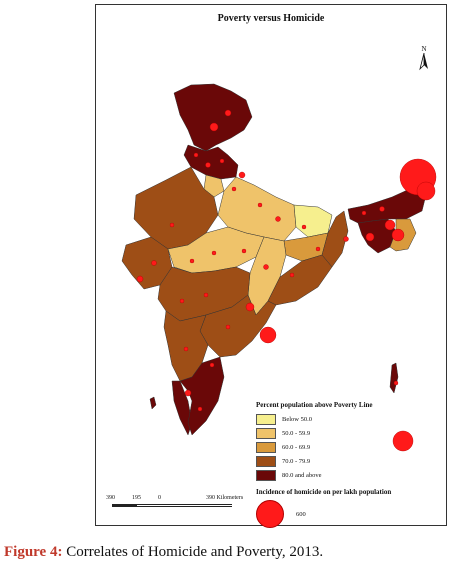 The image size is (456, 572). I want to click on legend-label: 80.0 and above, so click(302, 475).